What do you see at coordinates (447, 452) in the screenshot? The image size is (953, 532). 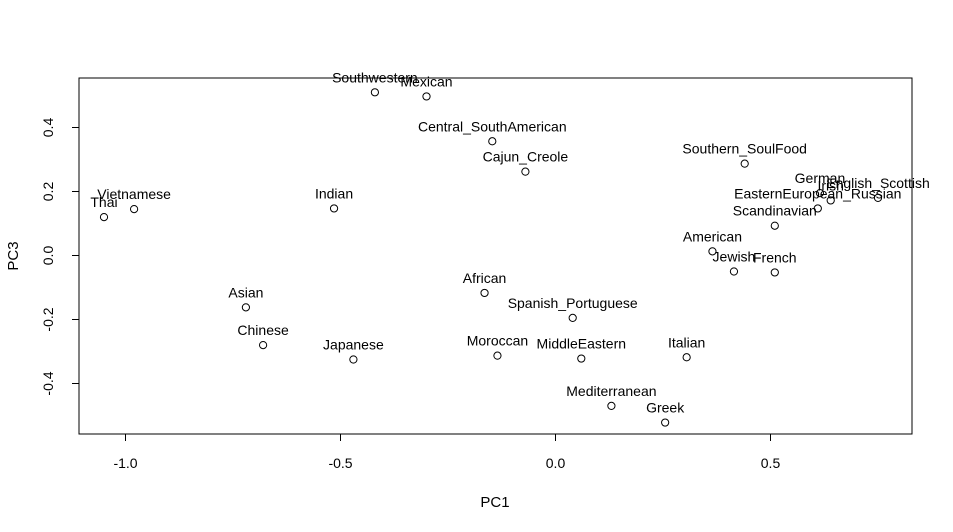 I see `x-axis: -1.0 -0.5 0.0 0.5` at bounding box center [447, 452].